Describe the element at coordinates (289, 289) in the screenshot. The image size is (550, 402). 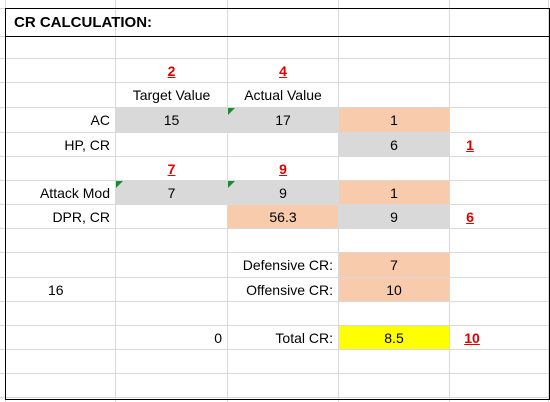
I see `offensive-cr-label: Offensive CR:` at that location.